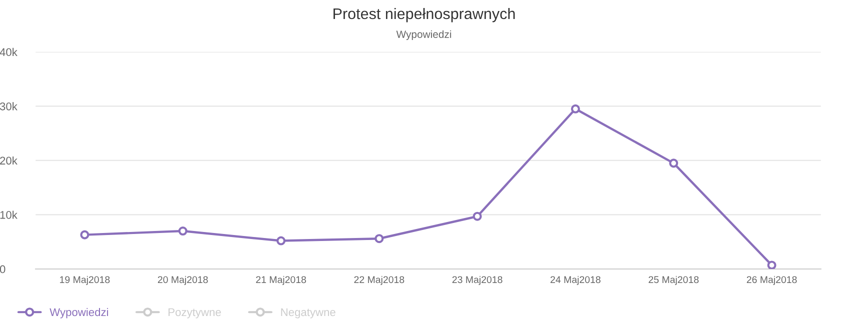 Image resolution: width=848 pixels, height=335 pixels. What do you see at coordinates (477, 281) in the screenshot?
I see `x-tick-label: 23 Maj2018` at bounding box center [477, 281].